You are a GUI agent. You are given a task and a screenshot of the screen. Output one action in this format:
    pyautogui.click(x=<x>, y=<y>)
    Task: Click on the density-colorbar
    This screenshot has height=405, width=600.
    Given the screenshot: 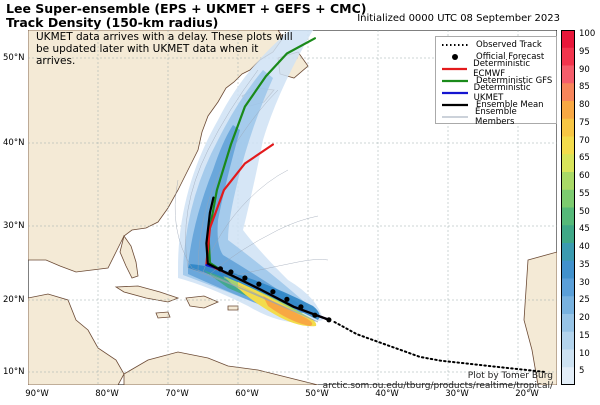 What is the action you would take?
    pyautogui.click(x=568, y=207)
    